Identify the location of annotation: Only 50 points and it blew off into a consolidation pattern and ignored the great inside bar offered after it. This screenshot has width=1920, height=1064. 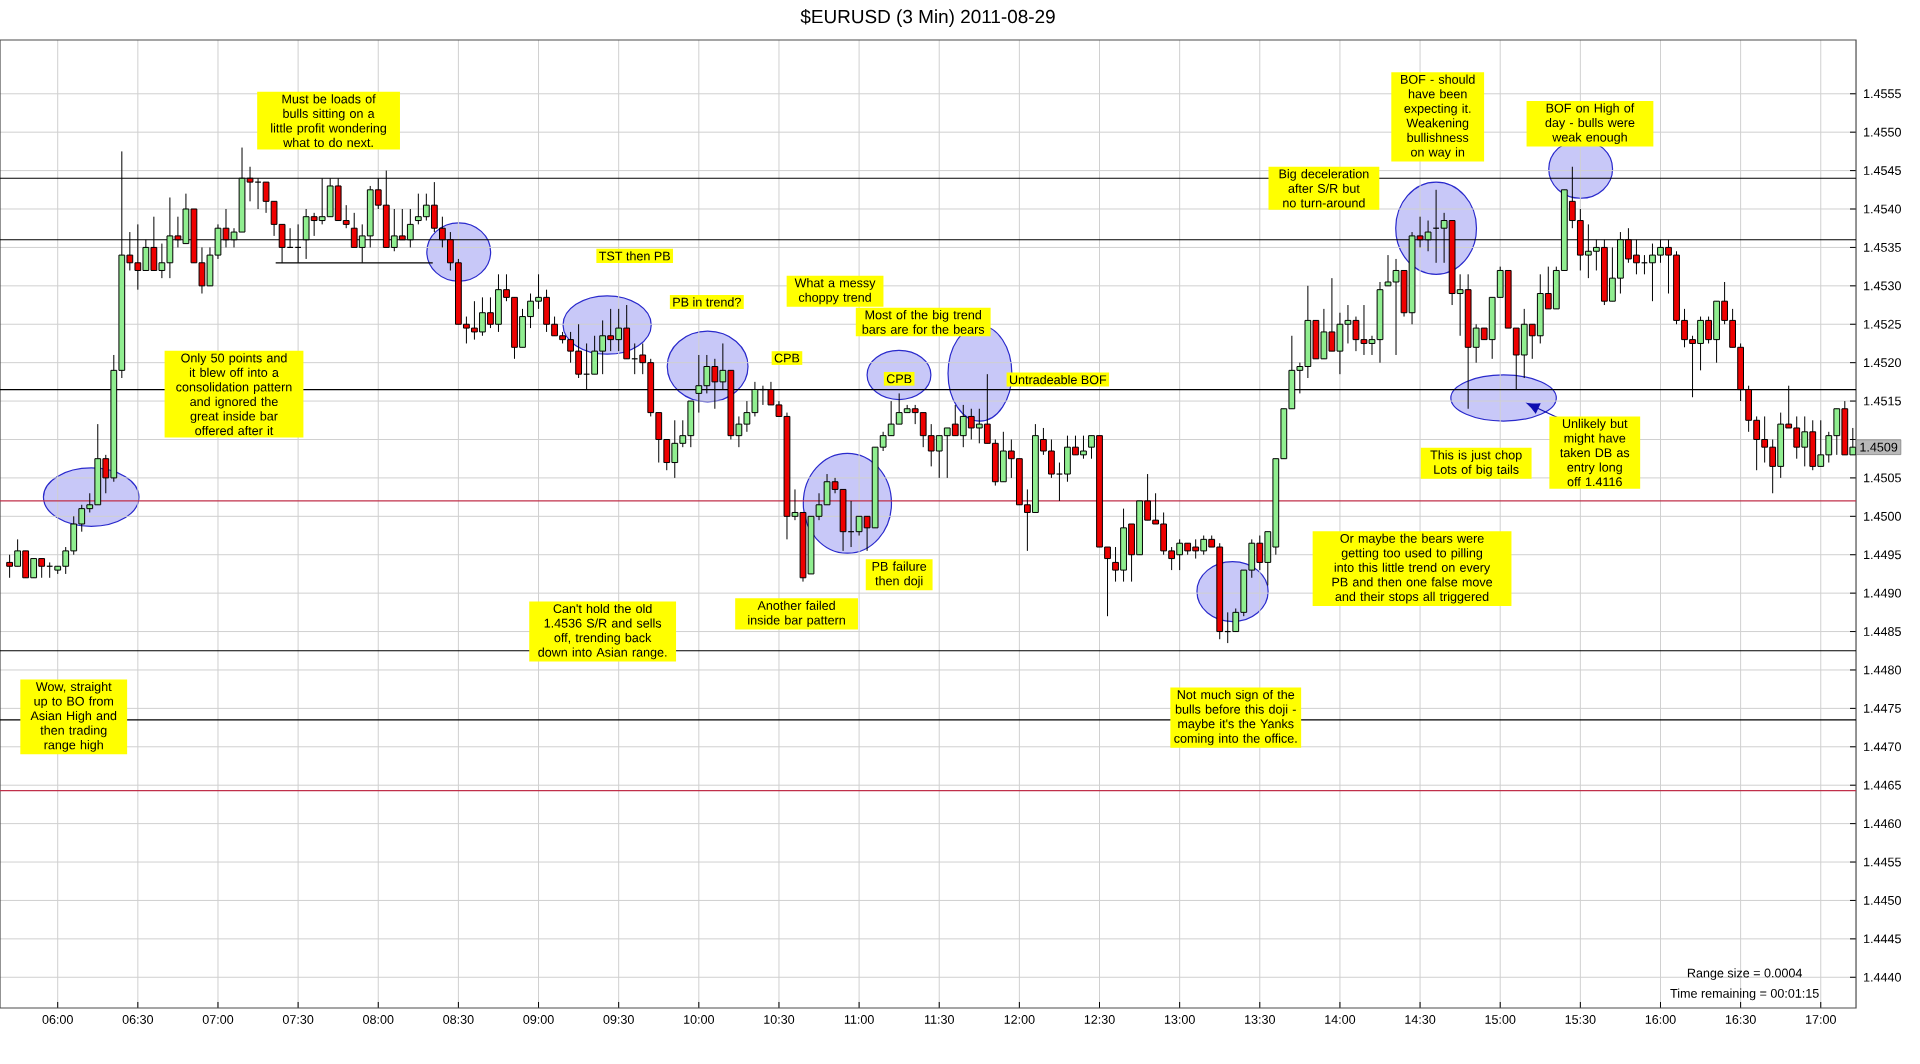
(234, 394).